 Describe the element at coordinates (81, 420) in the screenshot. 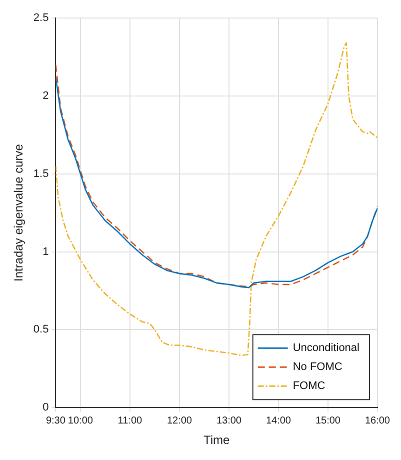

I see `x-tick-label: 10:00` at that location.